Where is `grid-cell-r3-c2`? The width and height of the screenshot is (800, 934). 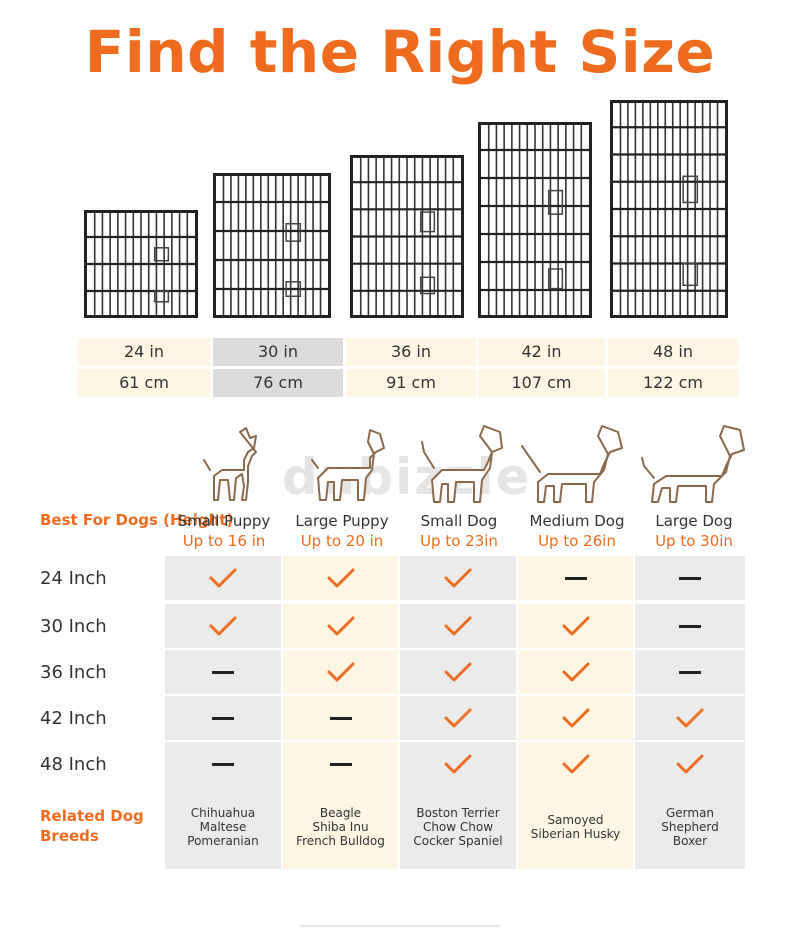 grid-cell-r3-c2 is located at coordinates (340, 672).